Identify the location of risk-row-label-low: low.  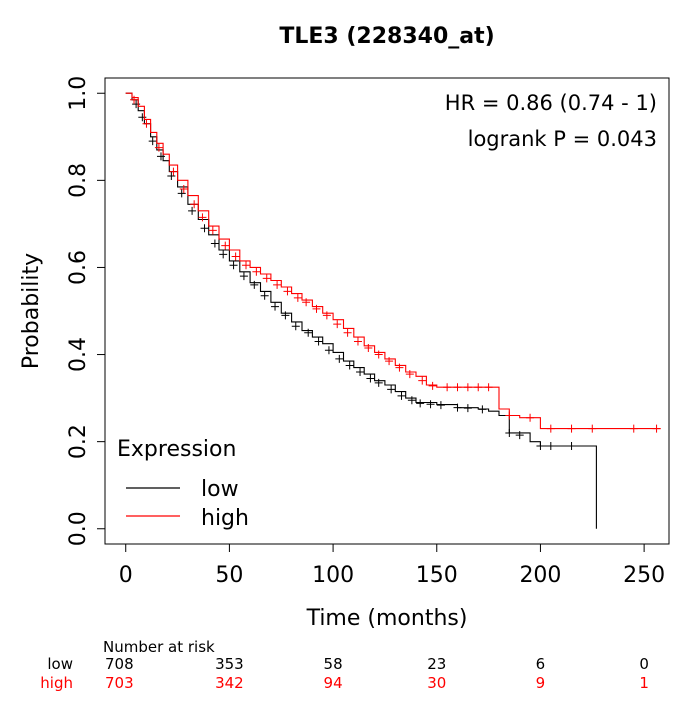
(60, 664).